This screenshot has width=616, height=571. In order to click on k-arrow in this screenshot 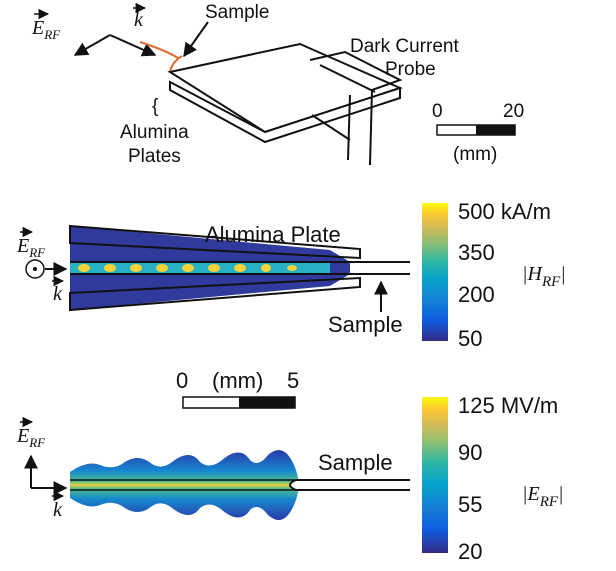, I will do `click(133, 45)`.